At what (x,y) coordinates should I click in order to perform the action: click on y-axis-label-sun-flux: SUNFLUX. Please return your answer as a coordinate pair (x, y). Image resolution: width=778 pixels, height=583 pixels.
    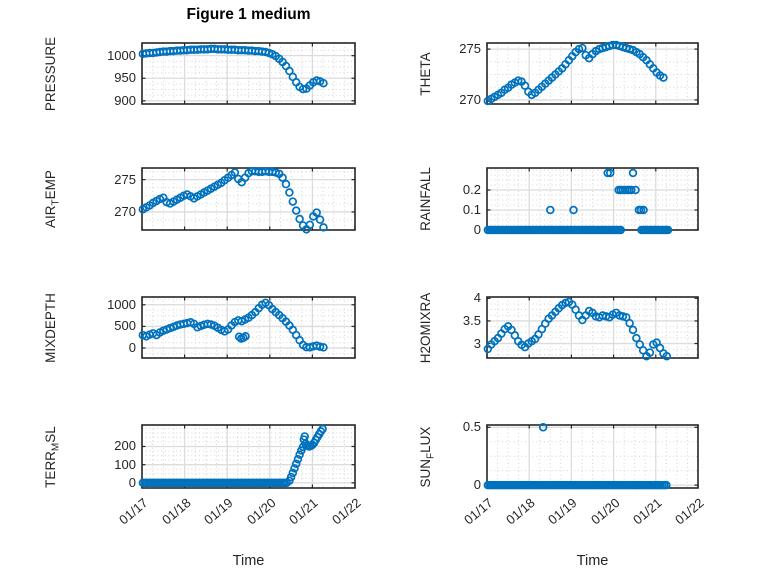
    Looking at the image, I should click on (427, 456).